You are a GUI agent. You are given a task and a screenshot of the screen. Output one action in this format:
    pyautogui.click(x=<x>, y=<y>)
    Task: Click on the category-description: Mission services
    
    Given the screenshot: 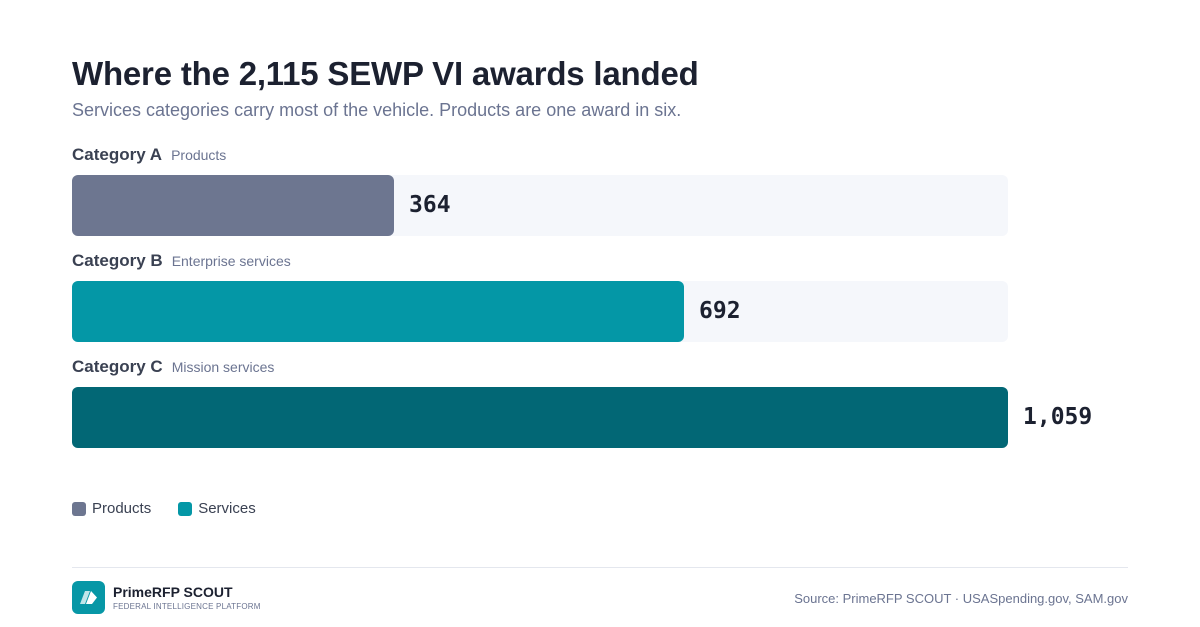 What is the action you would take?
    pyautogui.click(x=223, y=367)
    